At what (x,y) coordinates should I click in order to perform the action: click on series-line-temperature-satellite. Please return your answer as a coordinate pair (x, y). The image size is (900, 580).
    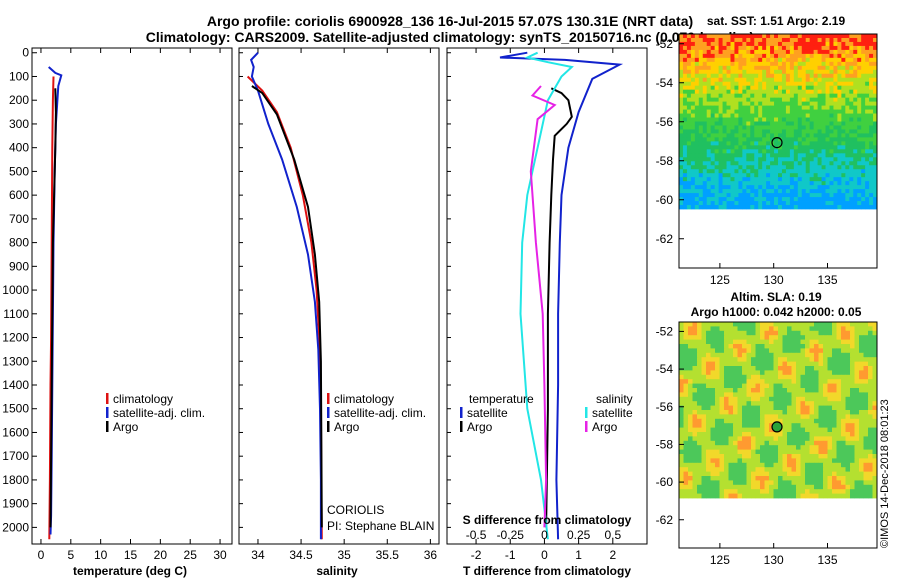
    Looking at the image, I should click on (561, 295).